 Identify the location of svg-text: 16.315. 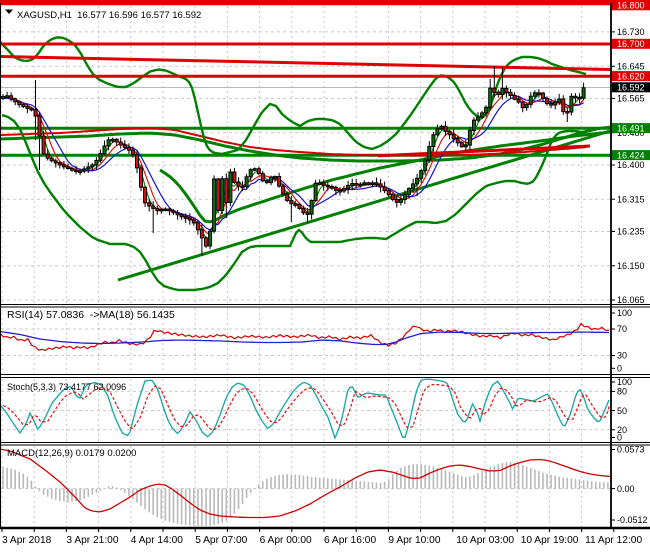
(631, 199).